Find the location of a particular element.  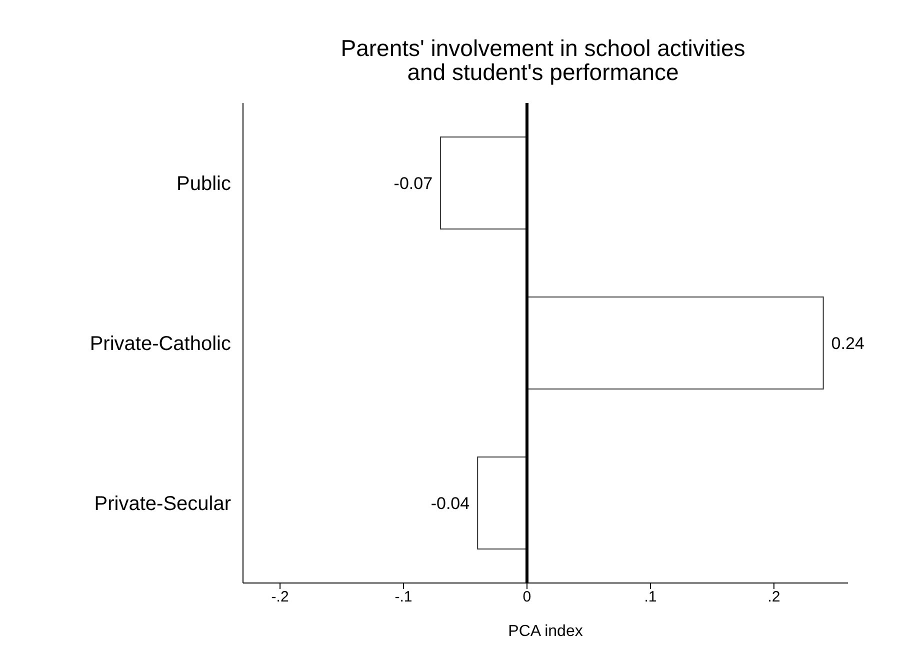

x-axis-title: PCA index is located at coordinates (545, 631).